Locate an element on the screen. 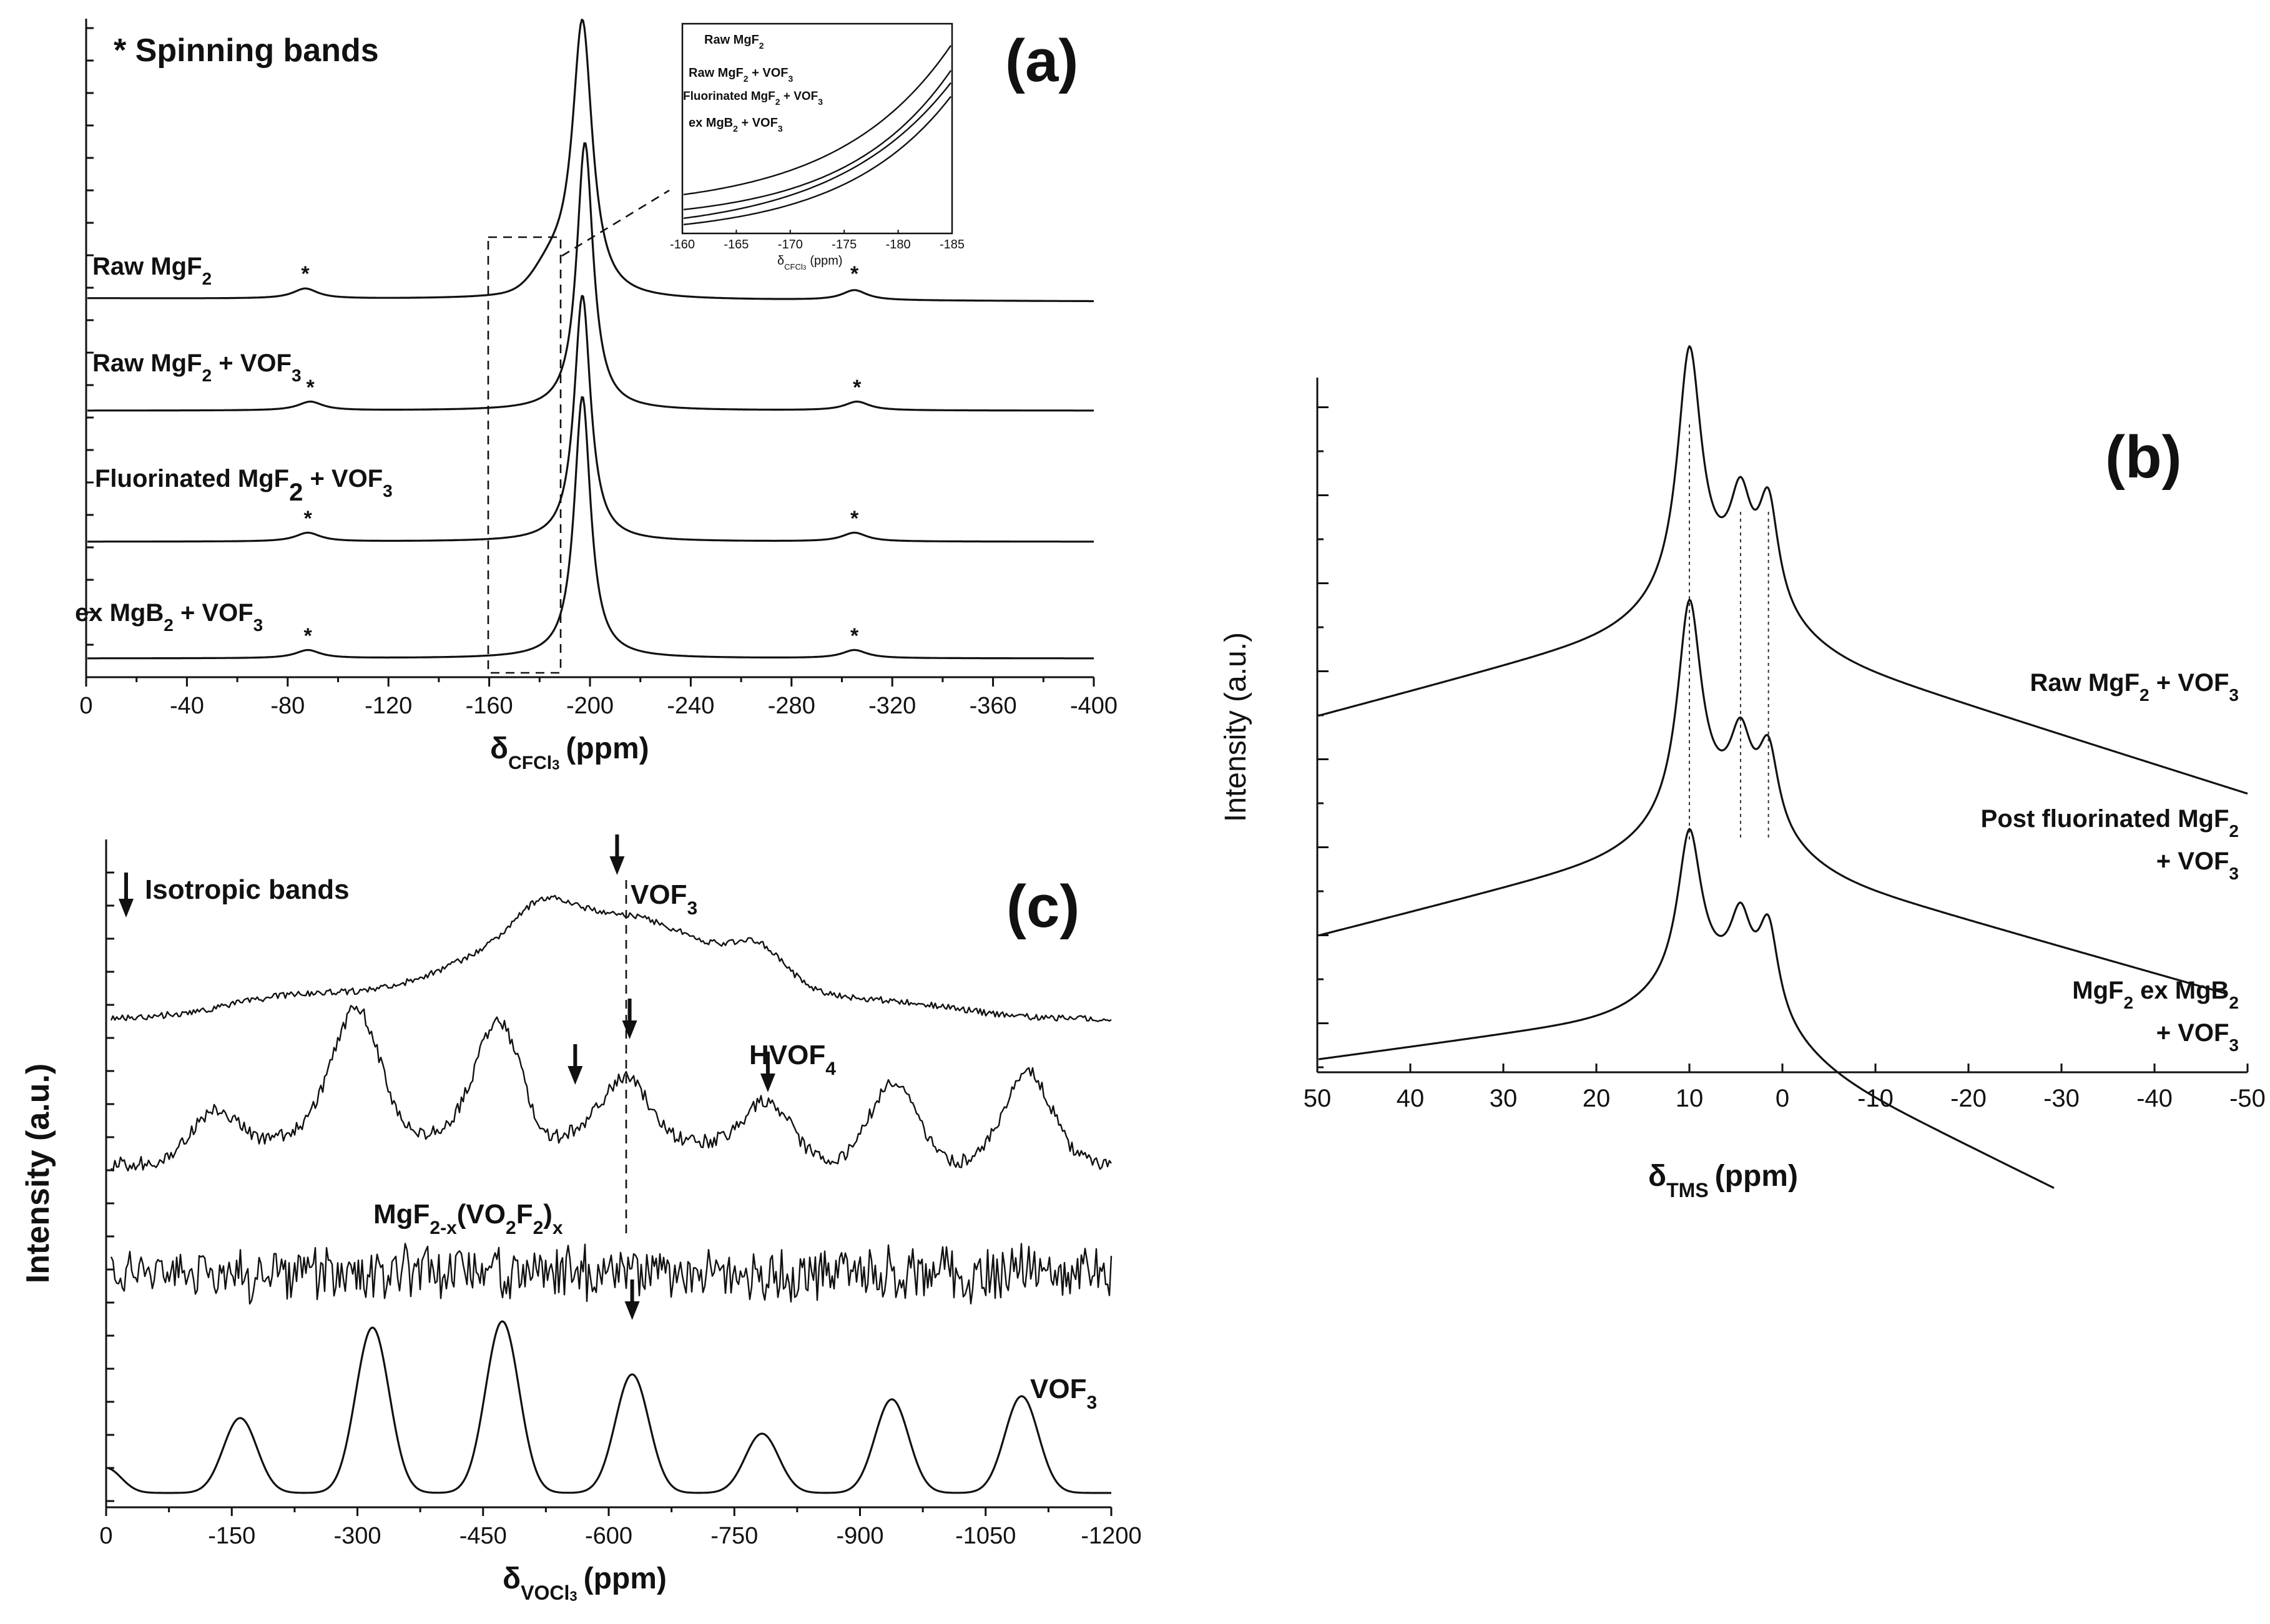 This screenshot has height=1624, width=2270. panel-a-label: (a) is located at coordinates (1041, 61).